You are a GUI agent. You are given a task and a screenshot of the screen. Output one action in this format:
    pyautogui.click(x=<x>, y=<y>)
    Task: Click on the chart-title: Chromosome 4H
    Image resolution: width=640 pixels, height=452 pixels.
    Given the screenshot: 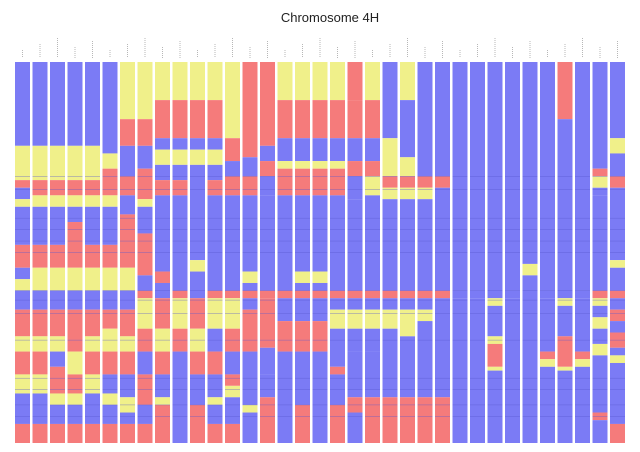 What is the action you would take?
    pyautogui.click(x=330, y=17)
    